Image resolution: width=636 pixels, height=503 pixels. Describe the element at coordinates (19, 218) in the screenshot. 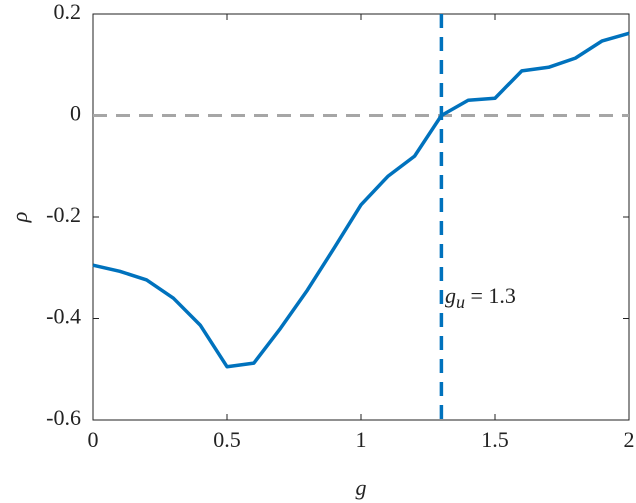

I see `y-axis-label: ρ` at that location.